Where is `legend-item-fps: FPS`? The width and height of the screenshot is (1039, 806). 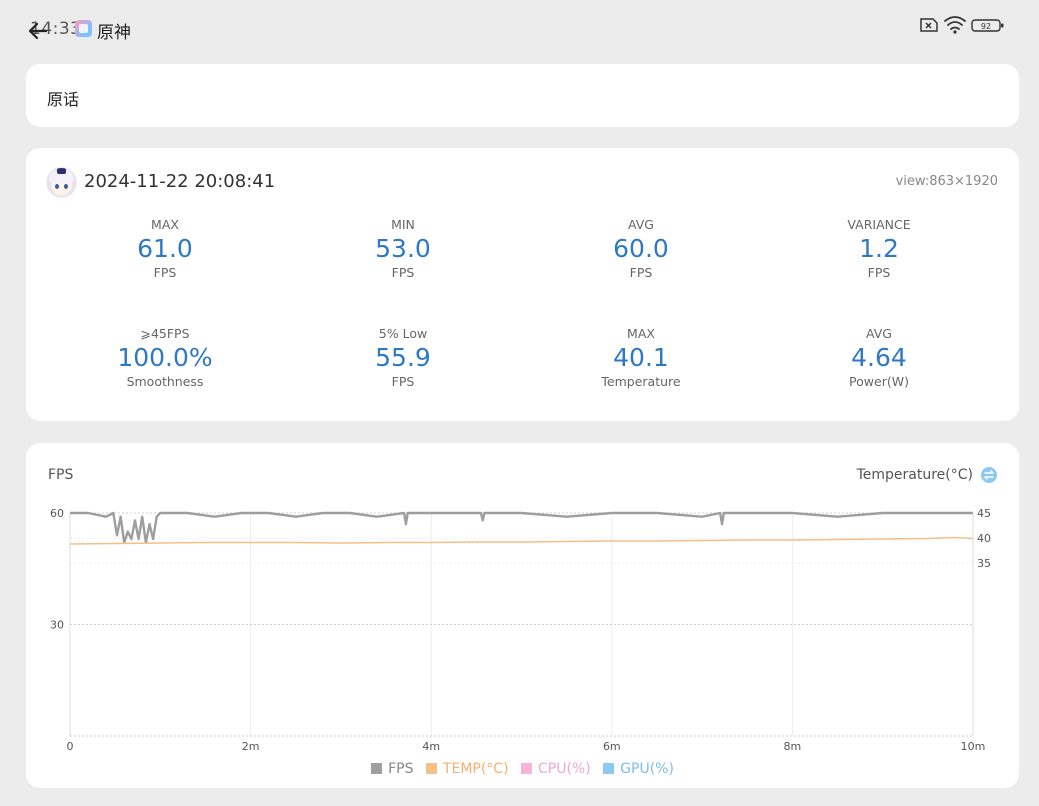 legend-item-fps: FPS is located at coordinates (392, 769).